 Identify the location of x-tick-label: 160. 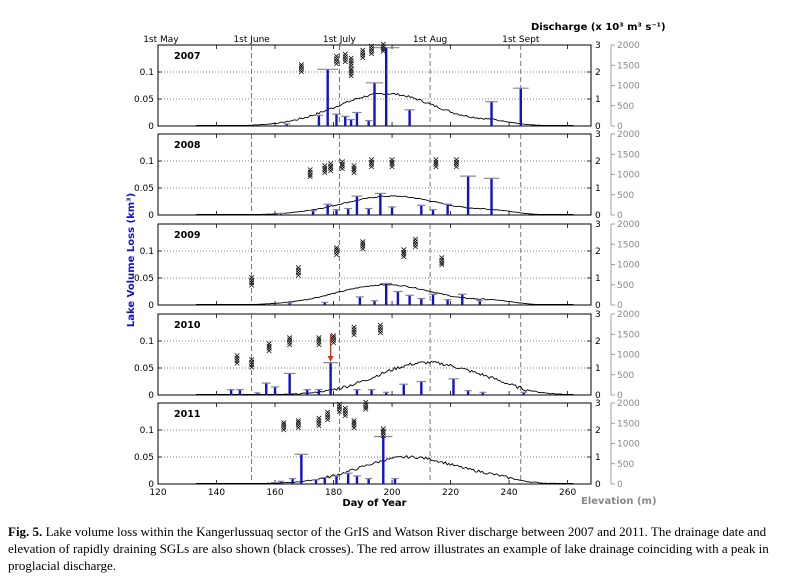
(274, 493).